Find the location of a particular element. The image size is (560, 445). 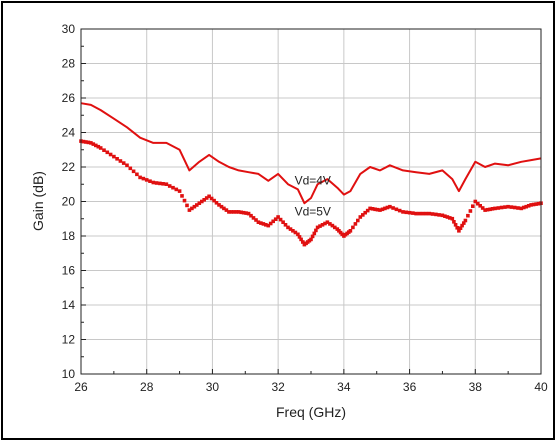

annotation-label: Vd=5V is located at coordinates (313, 211).